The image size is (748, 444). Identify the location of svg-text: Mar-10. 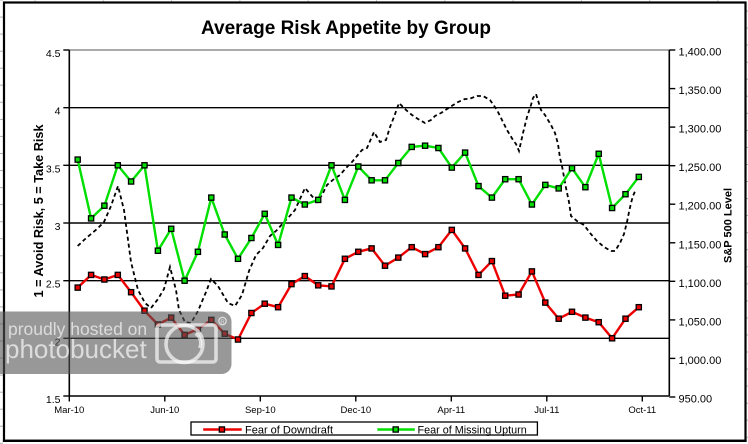
(69, 410).